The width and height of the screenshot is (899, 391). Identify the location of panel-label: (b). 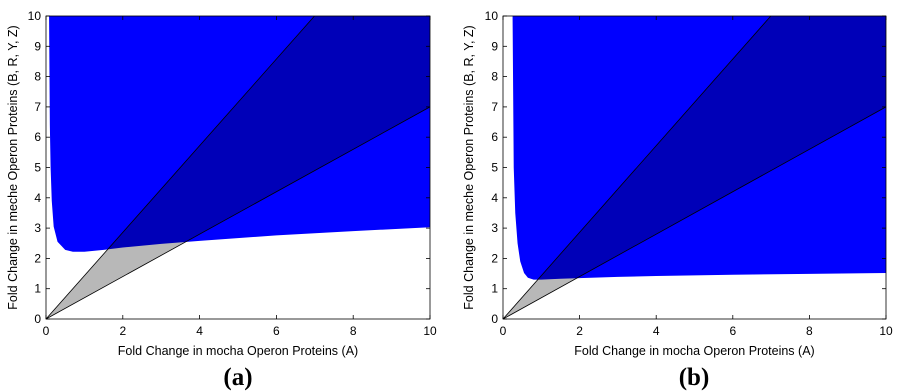
(694, 377).